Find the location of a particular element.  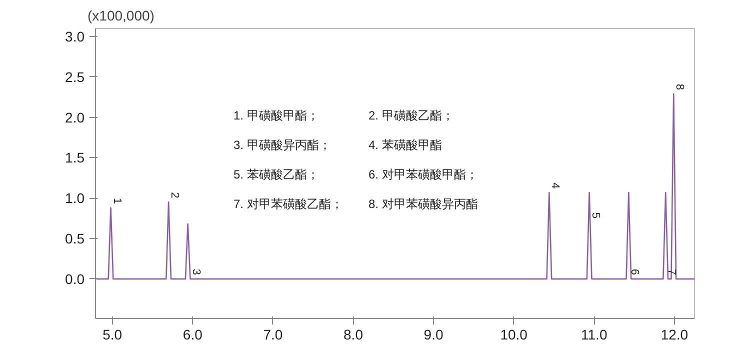

x-tick-label: 5.0 is located at coordinates (112, 334).